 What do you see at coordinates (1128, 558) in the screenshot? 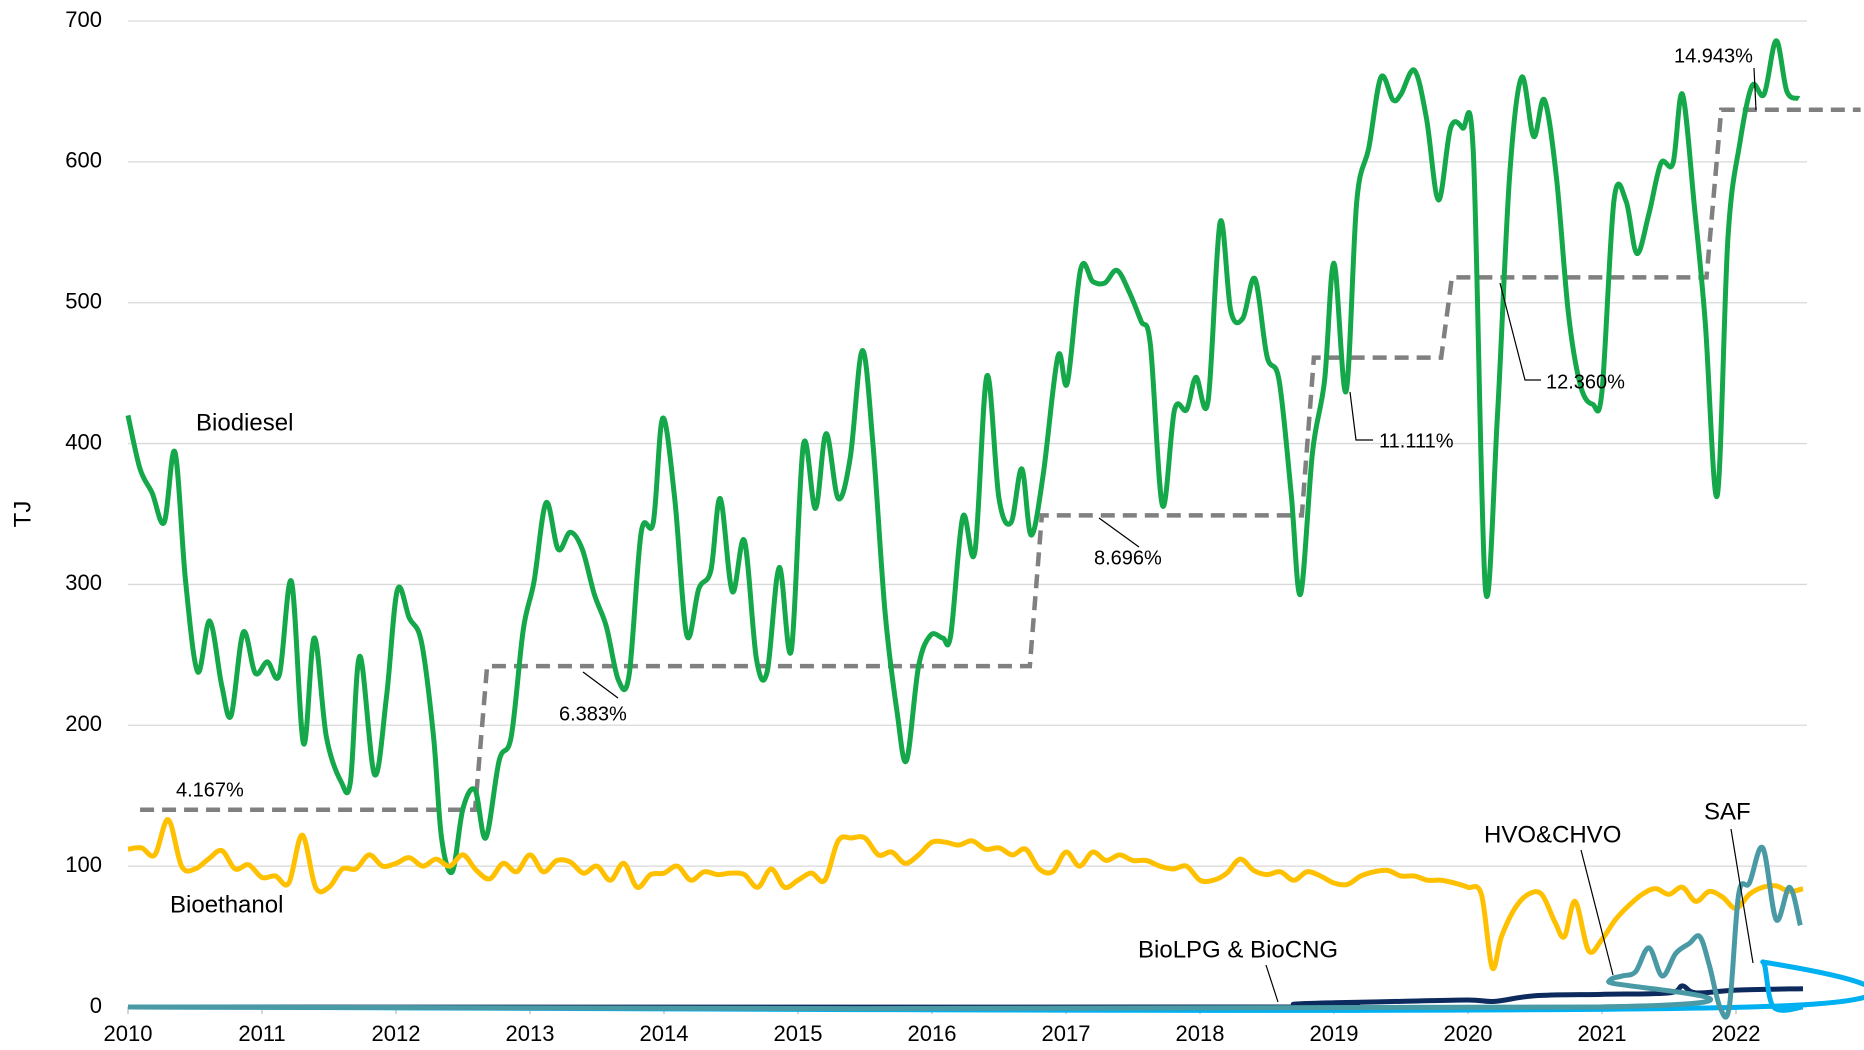
I see `annotation: 8.696%` at bounding box center [1128, 558].